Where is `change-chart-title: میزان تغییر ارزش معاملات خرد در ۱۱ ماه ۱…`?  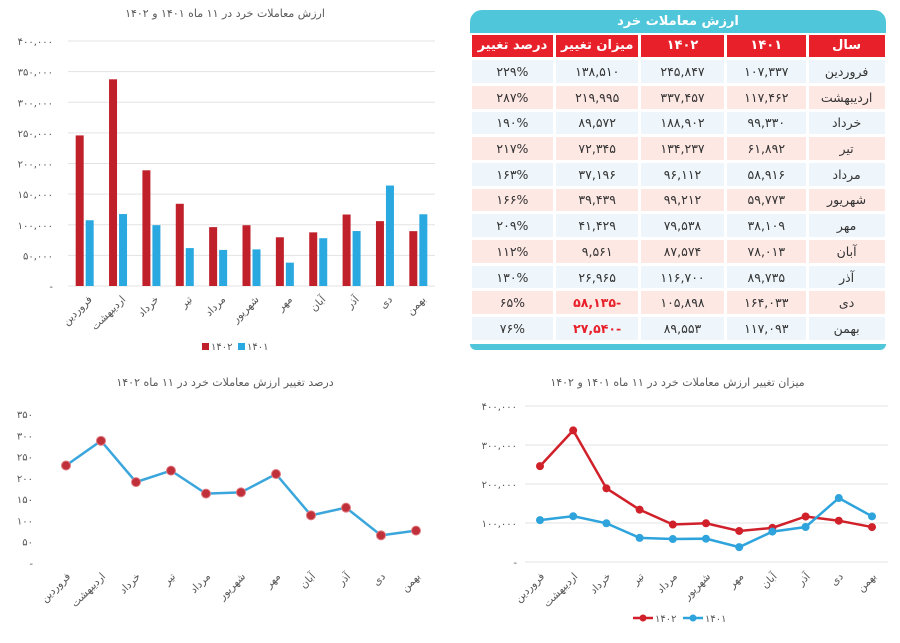
change-chart-title: میزان تغییر ارزش معاملات خرد در ۱۱ ماه ۱… is located at coordinates (677, 382).